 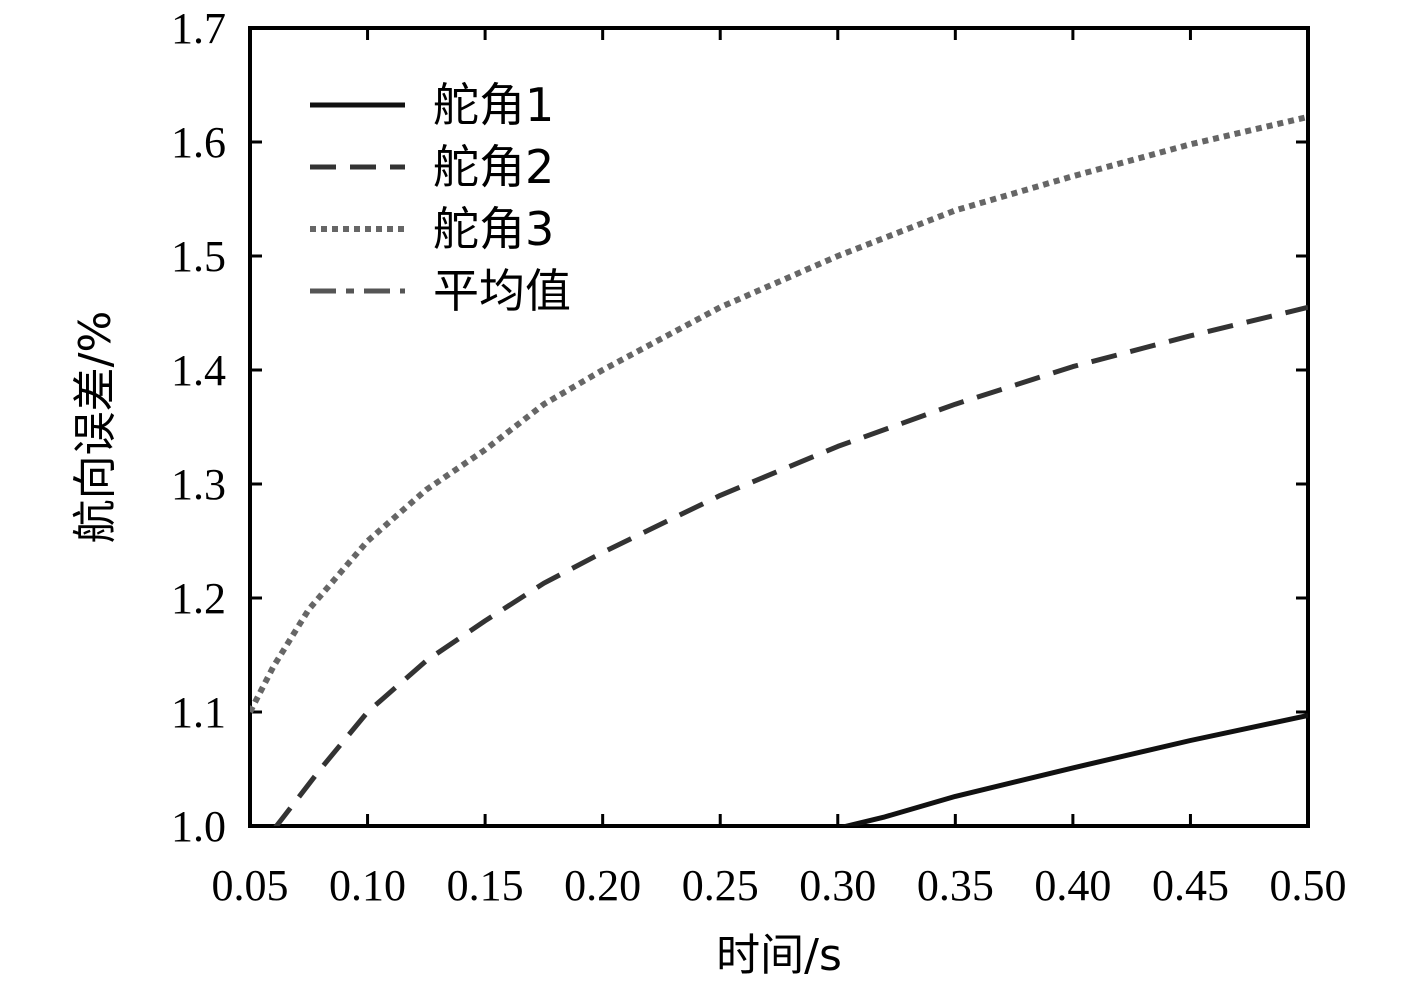 What do you see at coordinates (198, 28) in the screenshot?
I see `y-tick-label: 1.7` at bounding box center [198, 28].